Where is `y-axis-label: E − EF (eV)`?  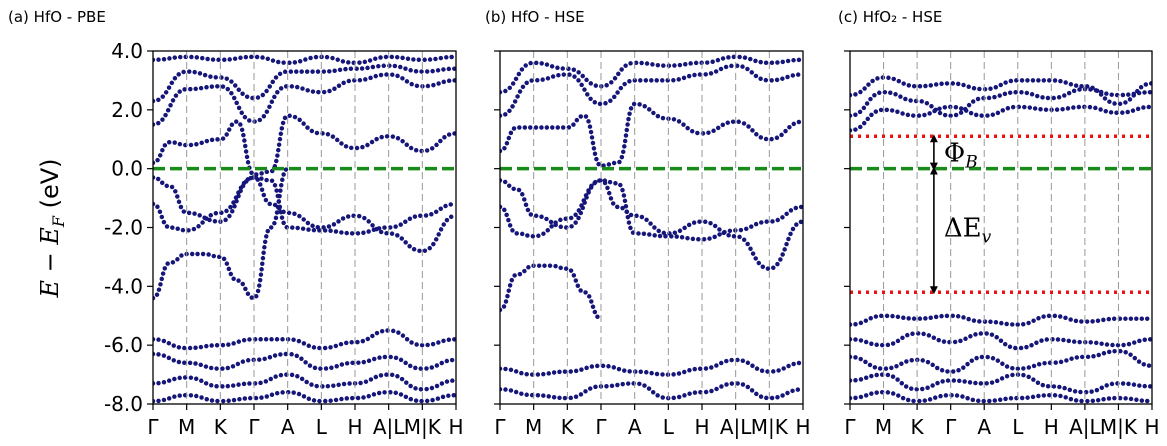
y-axis-label: E − EF (eV) is located at coordinates (52, 228).